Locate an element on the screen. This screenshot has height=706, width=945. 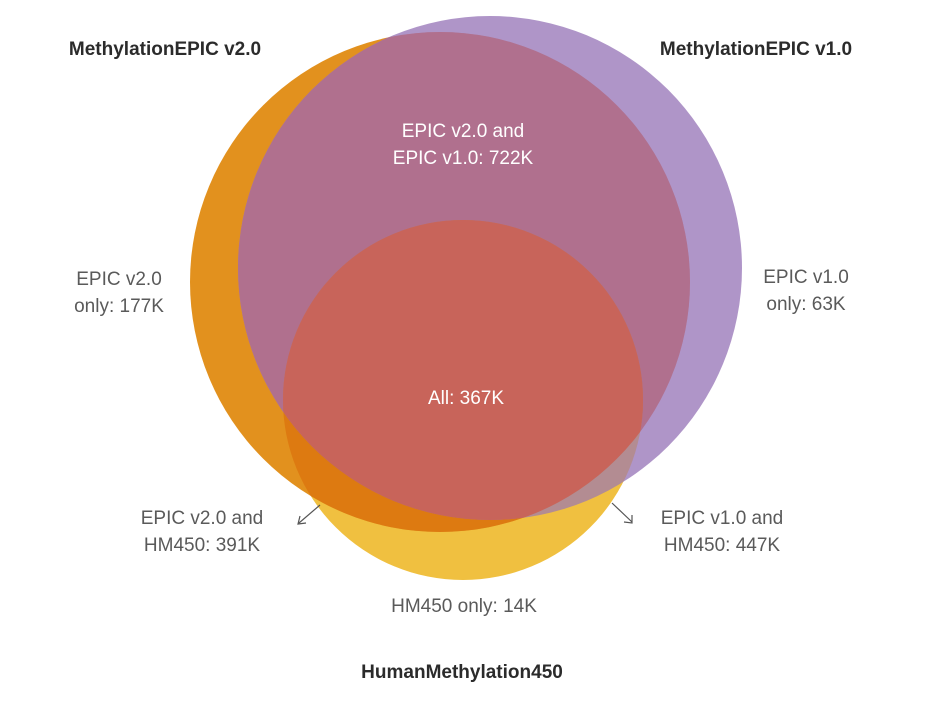
v2-v1-label-line2: EPIC v1.0: 722K is located at coordinates (463, 158).